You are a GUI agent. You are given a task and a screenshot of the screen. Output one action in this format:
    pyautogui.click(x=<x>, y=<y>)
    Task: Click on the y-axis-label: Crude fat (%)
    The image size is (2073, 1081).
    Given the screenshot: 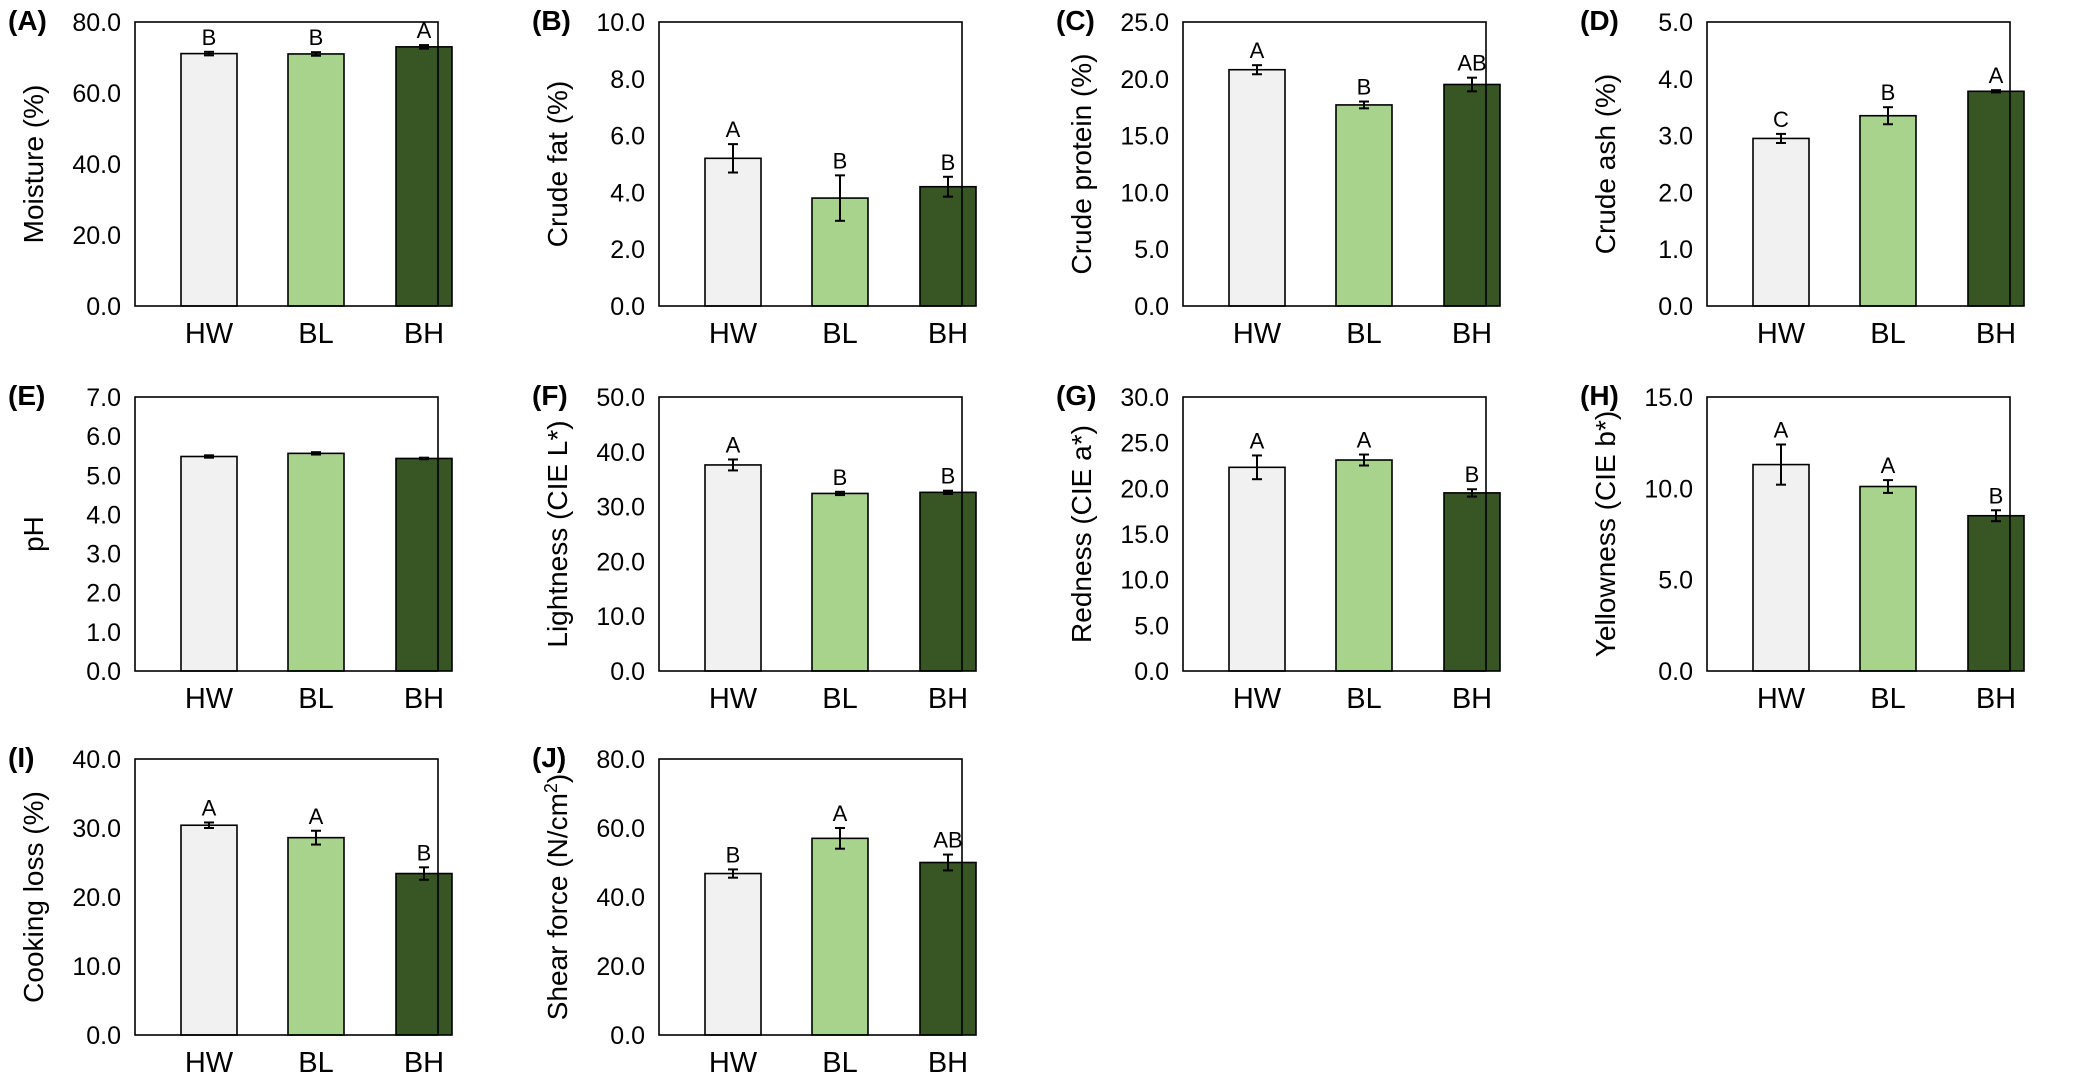 What is the action you would take?
    pyautogui.click(x=557, y=164)
    